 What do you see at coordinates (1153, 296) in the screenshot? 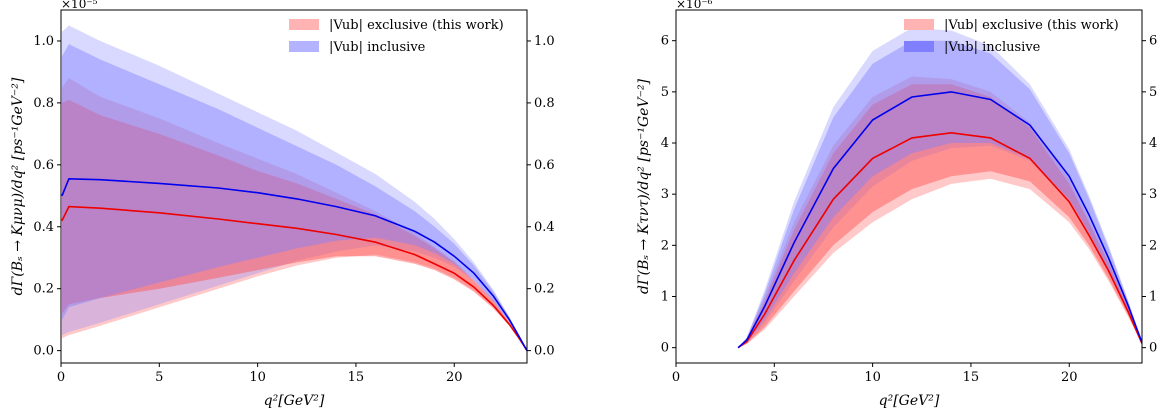
I see `y-tick-label-right: 1` at bounding box center [1153, 296].